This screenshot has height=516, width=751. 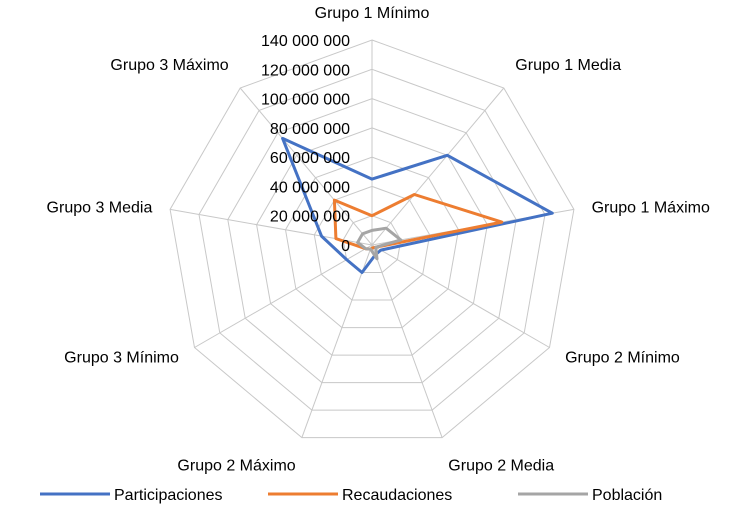 What do you see at coordinates (310, 158) in the screenshot?
I see `axis-tick-label: 60 000 000` at bounding box center [310, 158].